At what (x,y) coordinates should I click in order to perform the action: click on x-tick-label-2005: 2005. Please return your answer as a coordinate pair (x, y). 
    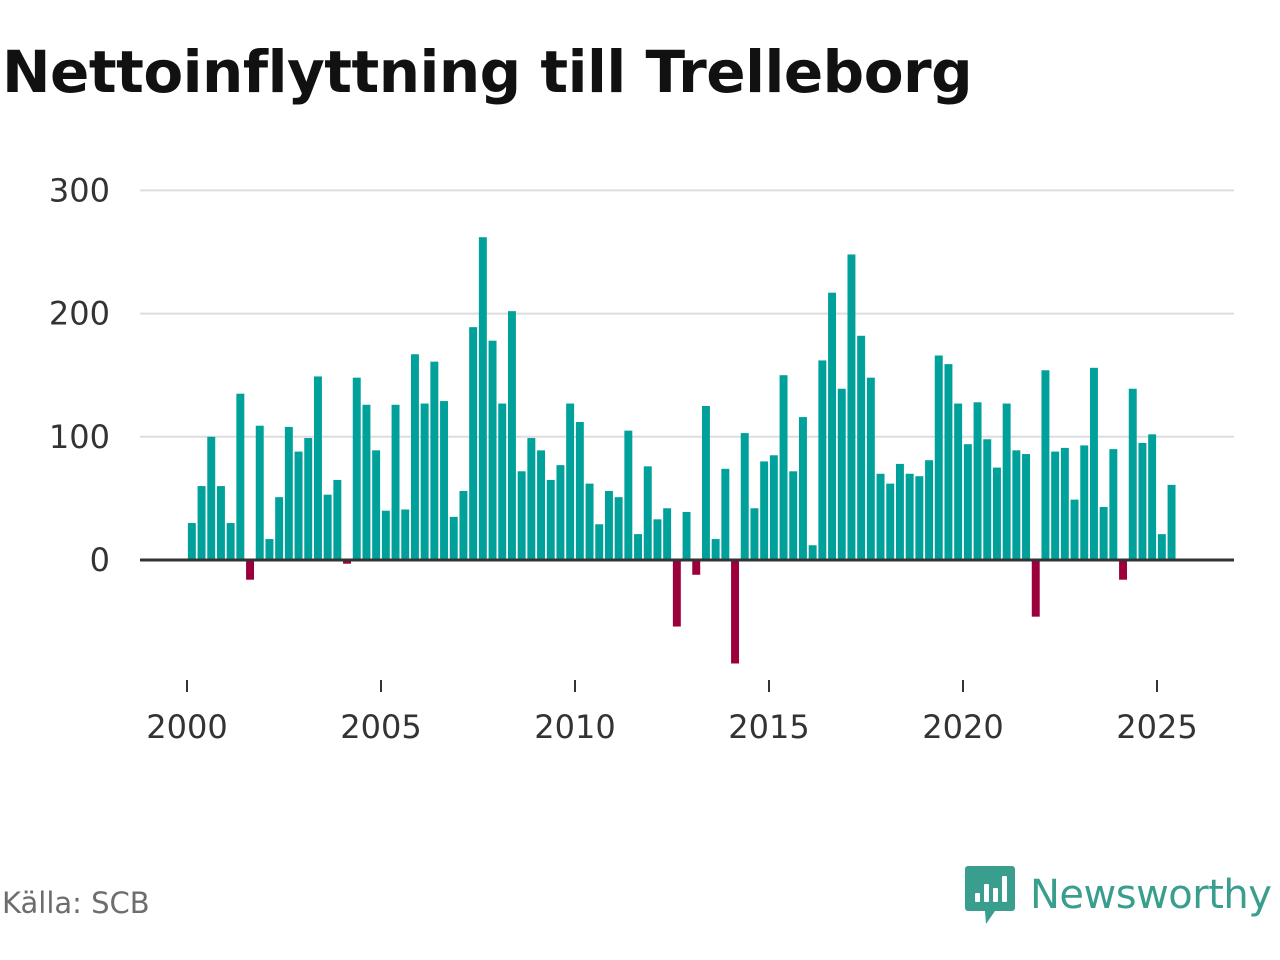
    Looking at the image, I should click on (380, 727).